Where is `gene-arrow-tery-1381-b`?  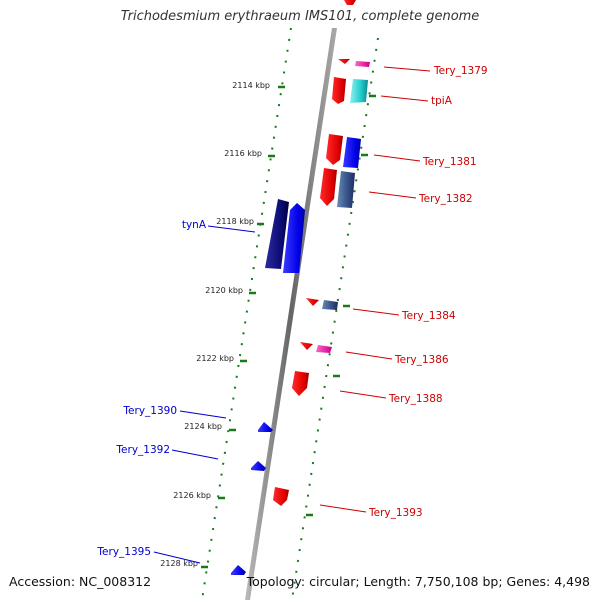 gene-arrow-tery-1381-b is located at coordinates (352, 152).